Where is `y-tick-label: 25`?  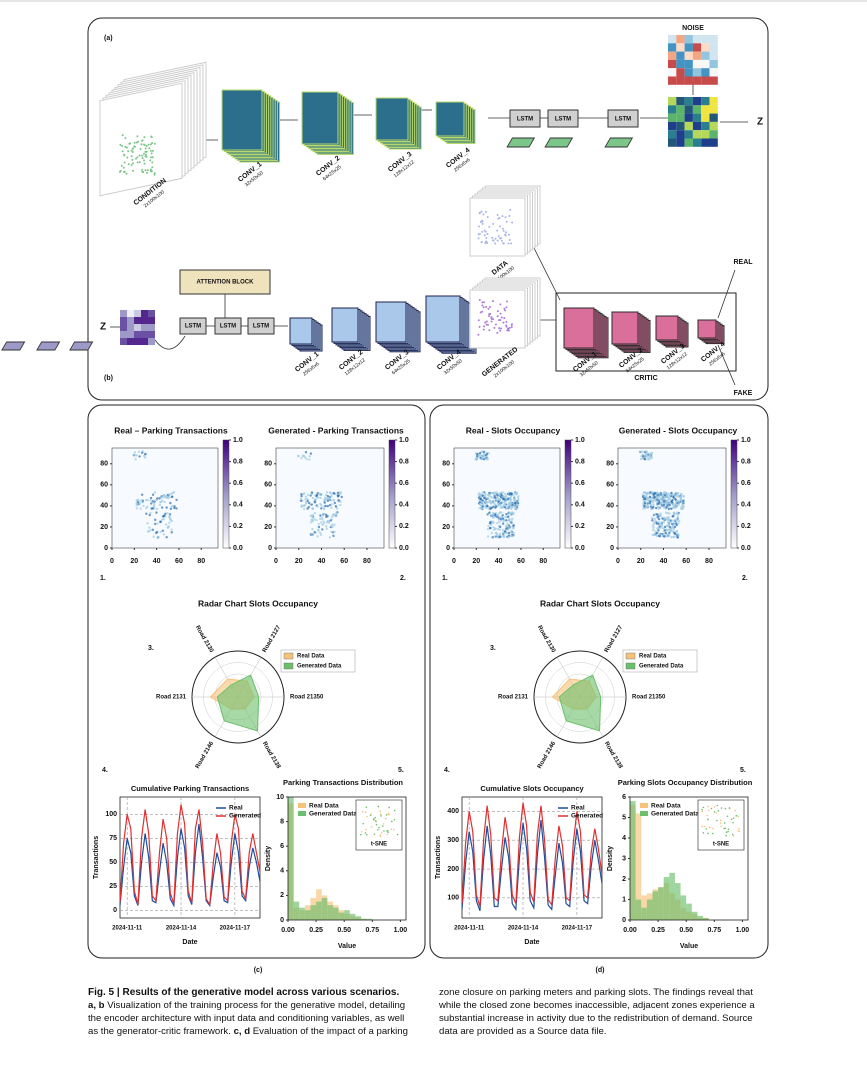
y-tick-label: 25 is located at coordinates (113, 886).